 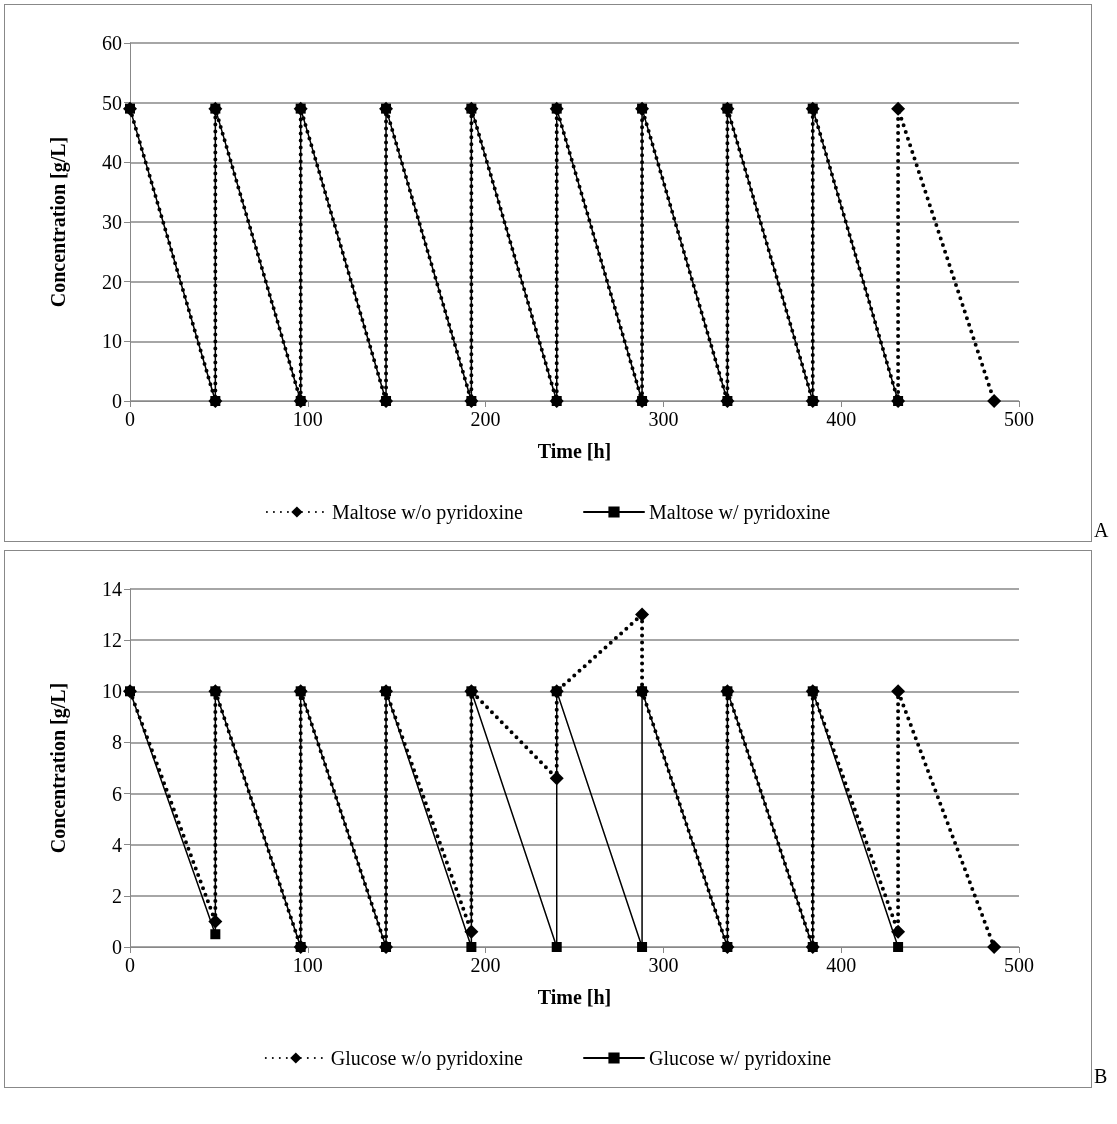 What do you see at coordinates (117, 742) in the screenshot?
I see `y-tick-label: 8` at bounding box center [117, 742].